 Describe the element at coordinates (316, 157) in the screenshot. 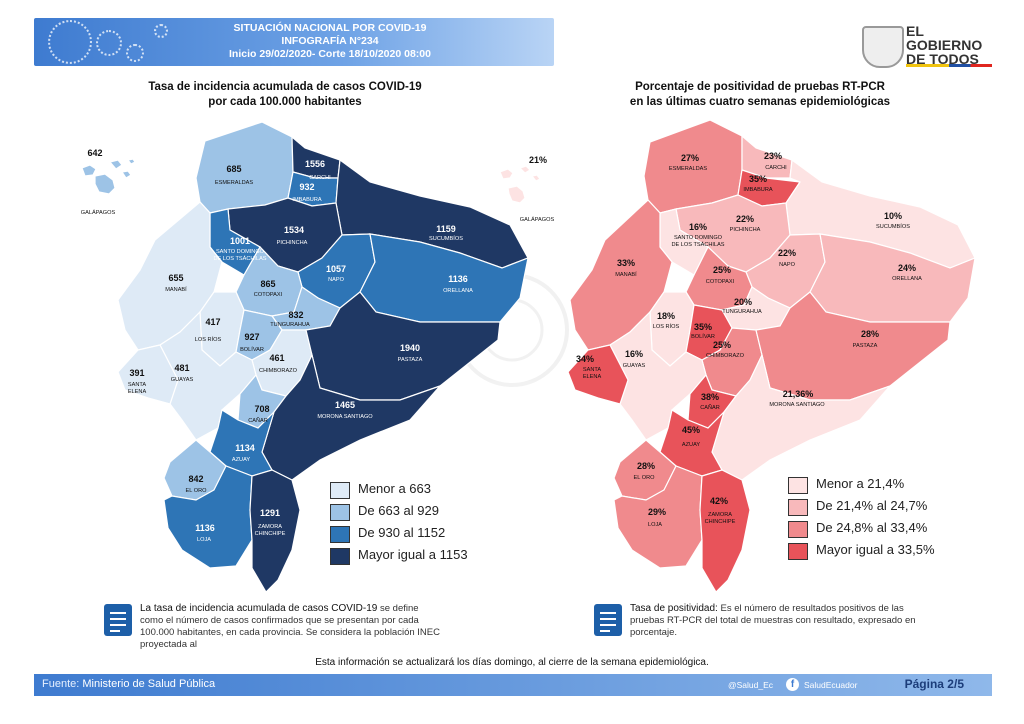

I see `map-province-carchi` at that location.